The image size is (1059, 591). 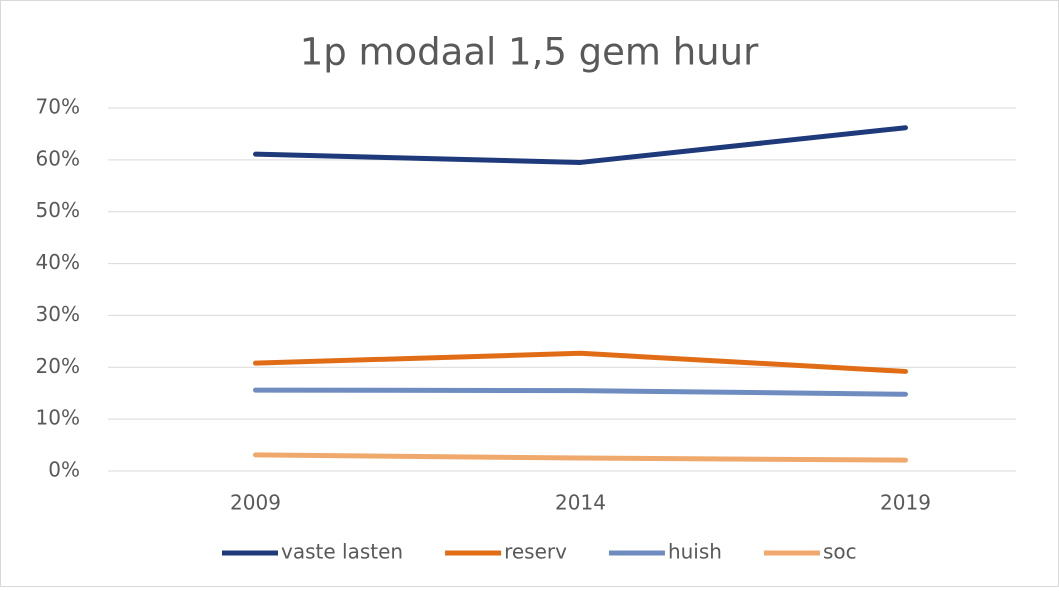 What do you see at coordinates (580, 503) in the screenshot?
I see `x-tick-label: 2014` at bounding box center [580, 503].